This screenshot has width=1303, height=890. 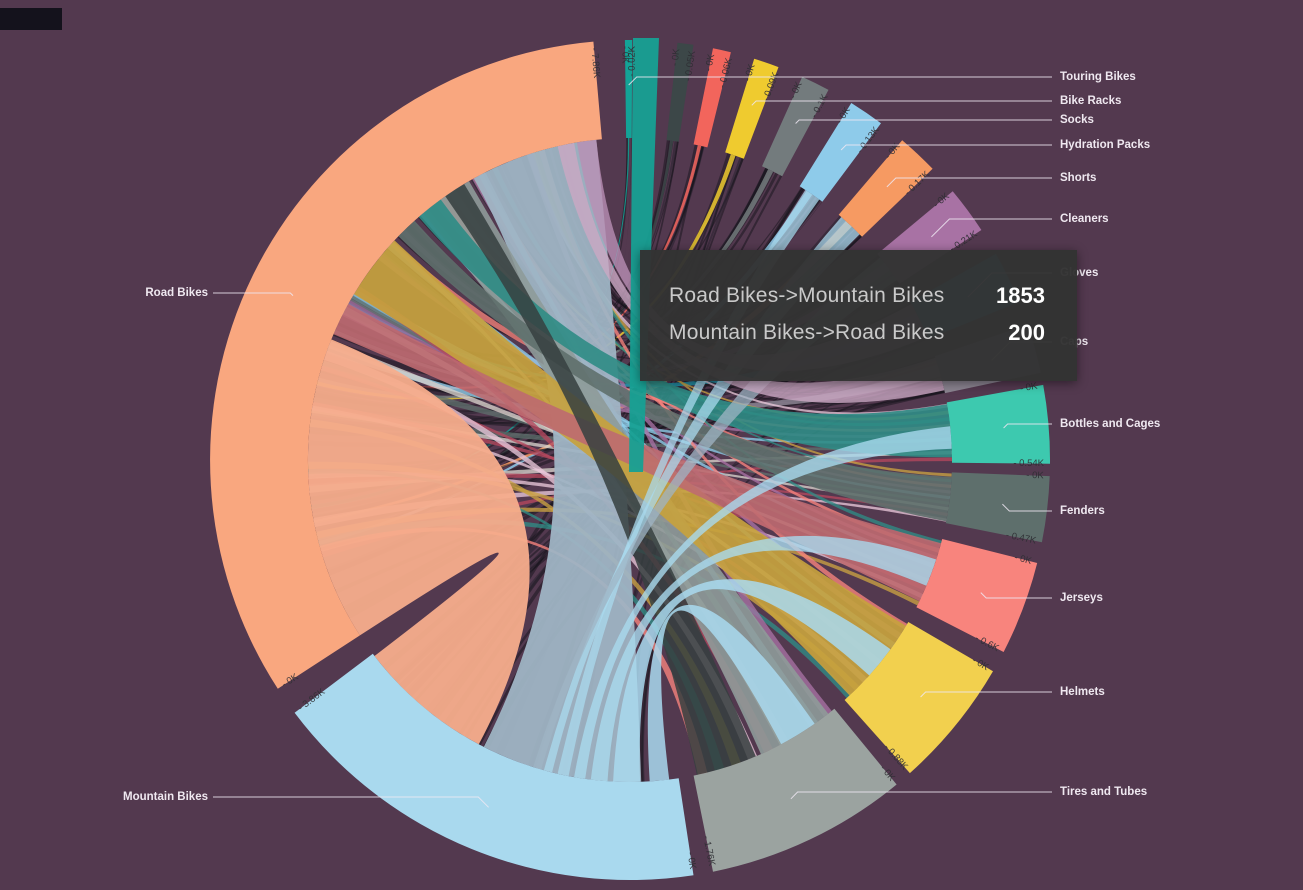 What do you see at coordinates (691, 65) in the screenshot?
I see `tick-label: - 0.05K` at bounding box center [691, 65].